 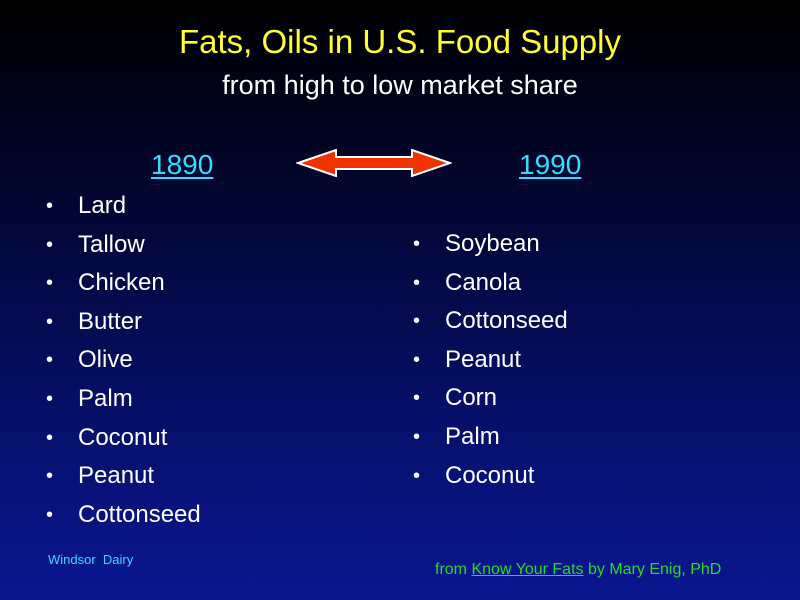 I want to click on list-item: • Olive, so click(x=123, y=360).